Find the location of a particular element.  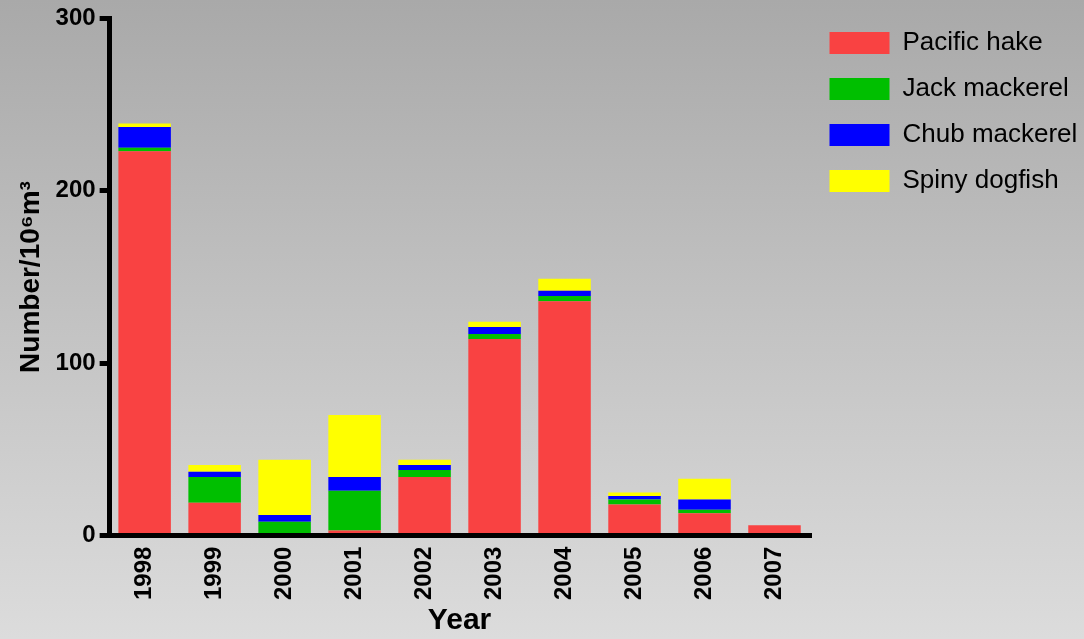

legend-label: Chub mackerel is located at coordinates (990, 133).